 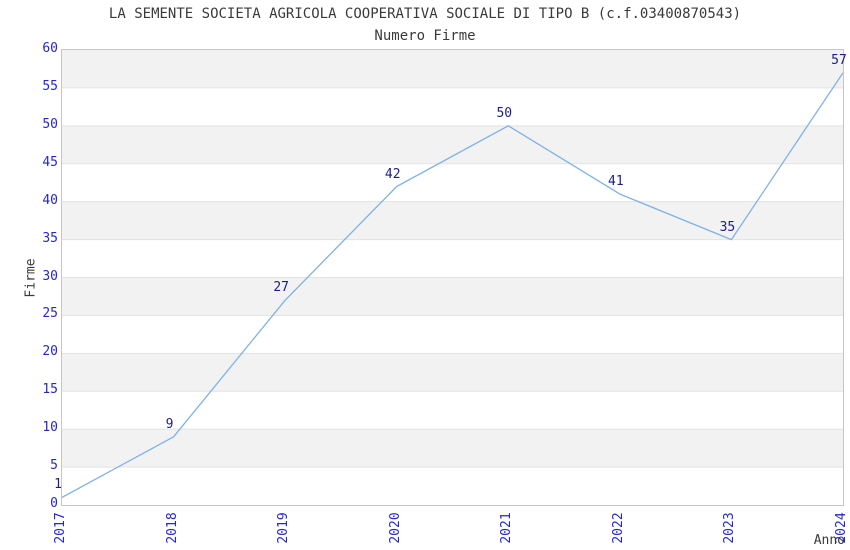 What do you see at coordinates (54, 503) in the screenshot?
I see `y-tick-label: 0` at bounding box center [54, 503].